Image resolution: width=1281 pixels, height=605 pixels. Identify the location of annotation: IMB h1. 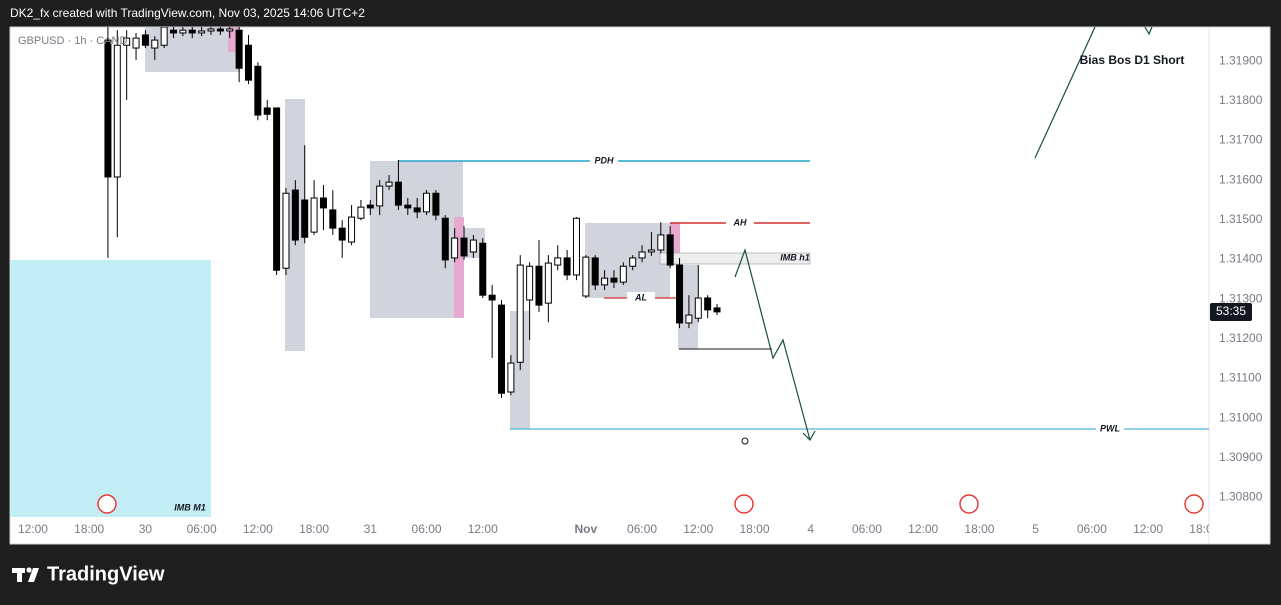
(795, 257).